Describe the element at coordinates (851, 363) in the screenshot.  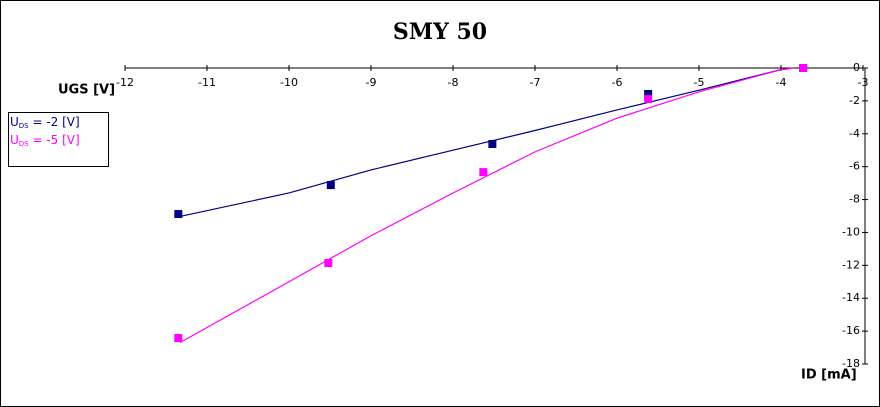
I see `y-tick-label: -18` at that location.